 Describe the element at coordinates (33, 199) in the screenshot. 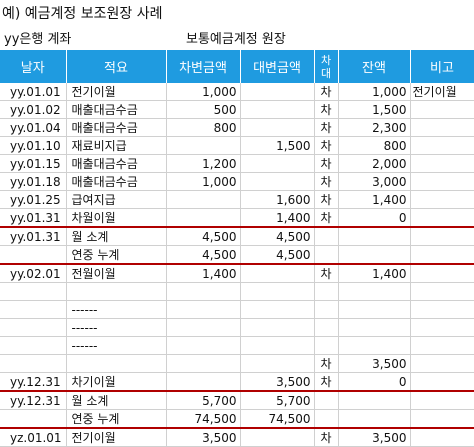

I see `cell-date: yy.01.25` at that location.